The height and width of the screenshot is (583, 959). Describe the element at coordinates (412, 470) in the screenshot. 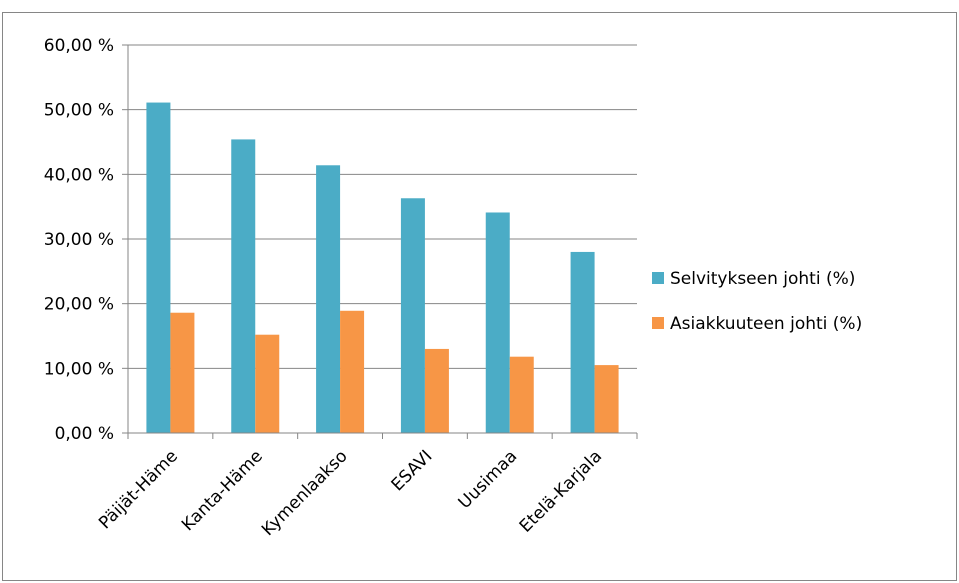

I see `x-tick-label: ESAVI` at that location.